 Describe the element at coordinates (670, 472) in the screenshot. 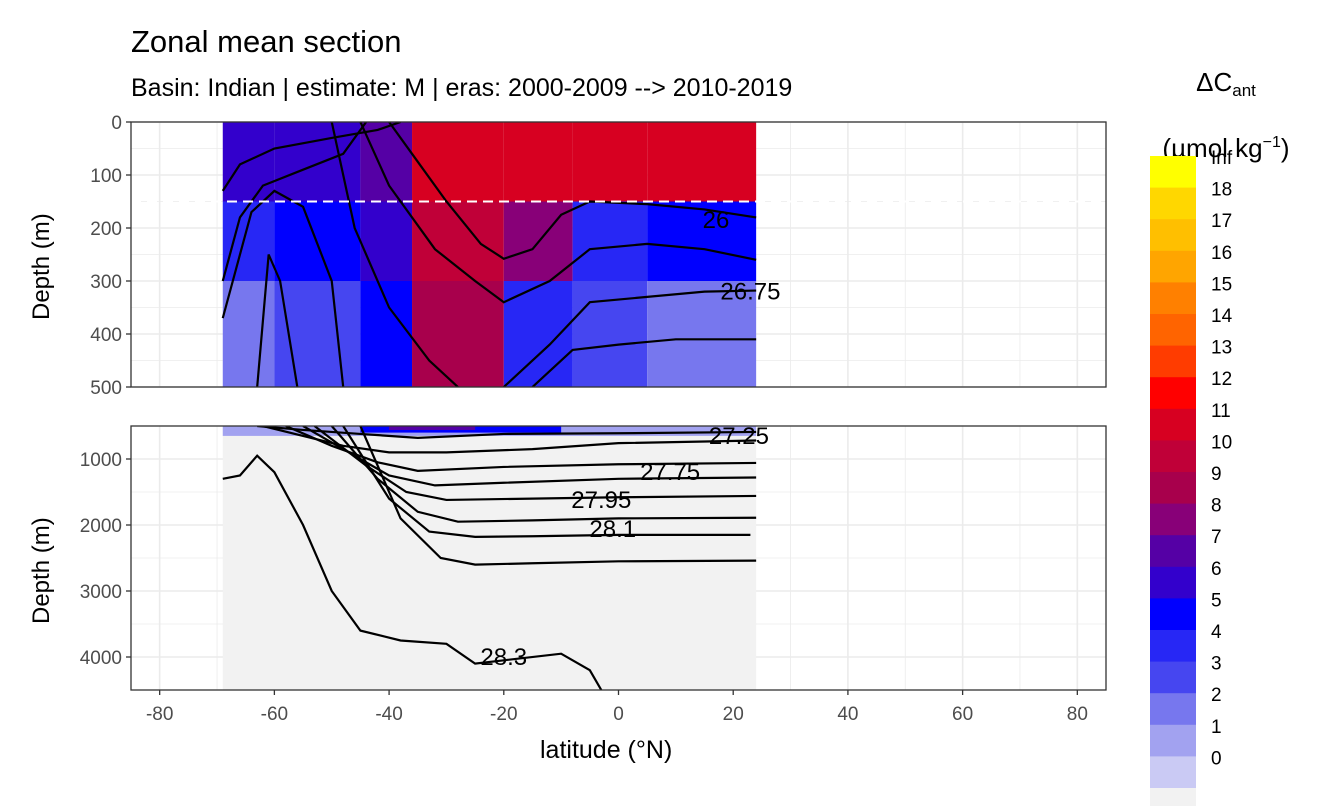

I see `isopycnal-label: 27.75` at that location.